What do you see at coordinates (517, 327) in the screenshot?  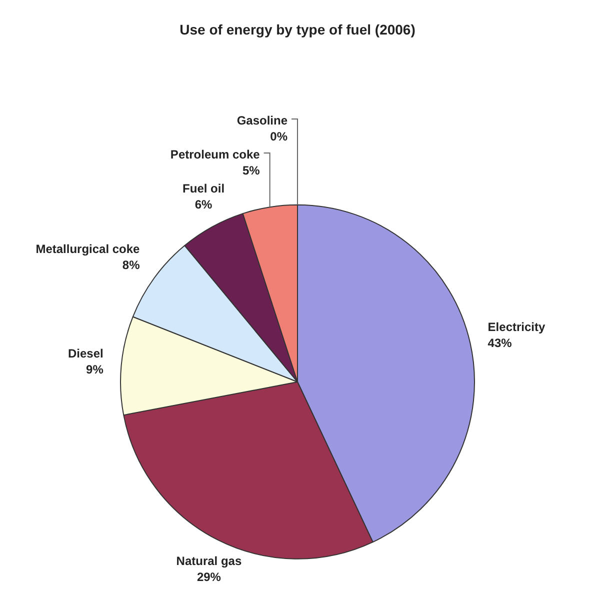 I see `slice-label: Electricity` at bounding box center [517, 327].